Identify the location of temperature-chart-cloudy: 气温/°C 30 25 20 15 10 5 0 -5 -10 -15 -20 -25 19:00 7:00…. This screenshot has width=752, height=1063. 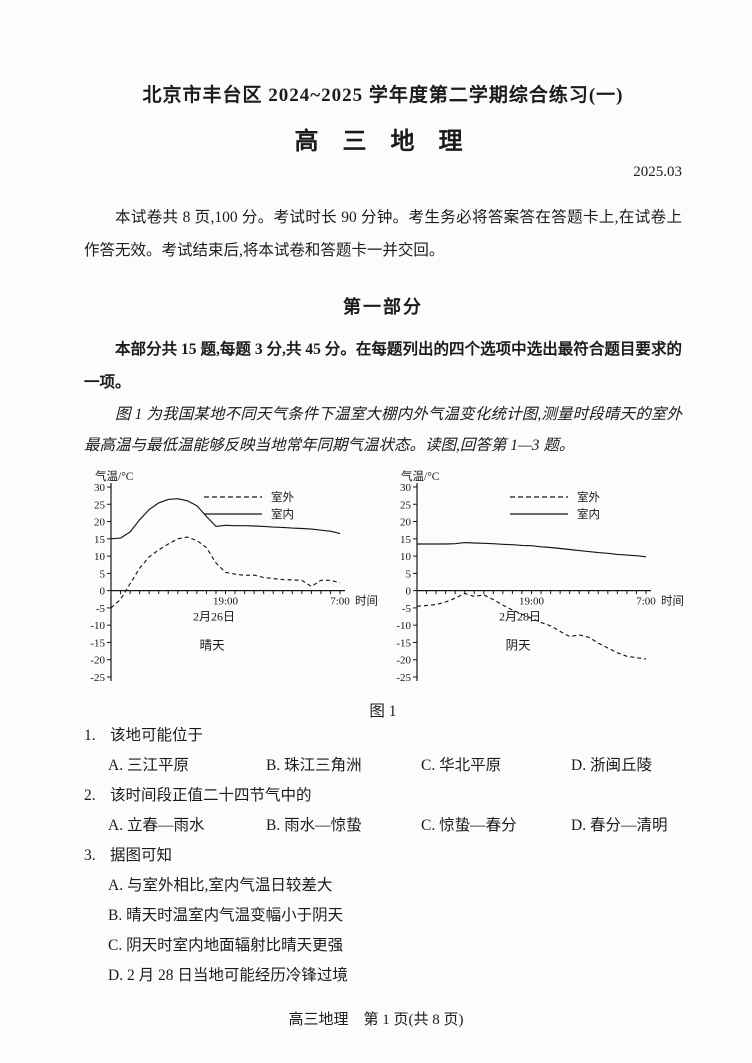
(543, 583).